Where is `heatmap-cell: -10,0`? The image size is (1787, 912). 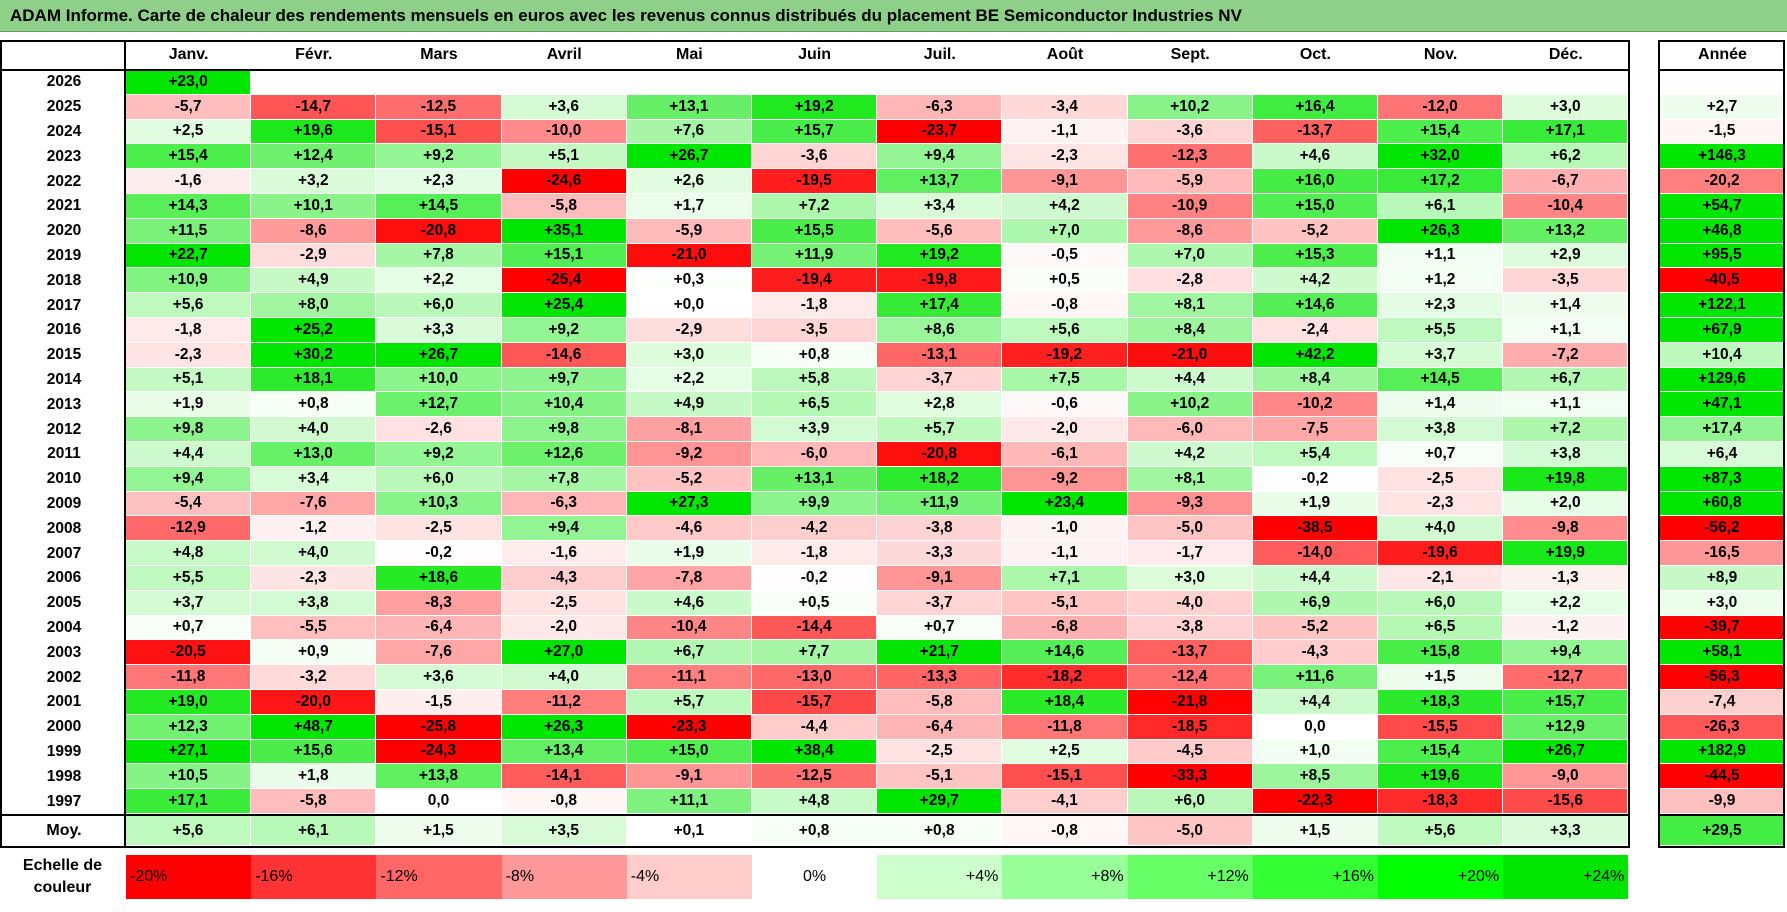
heatmap-cell: -10,0 is located at coordinates (564, 132).